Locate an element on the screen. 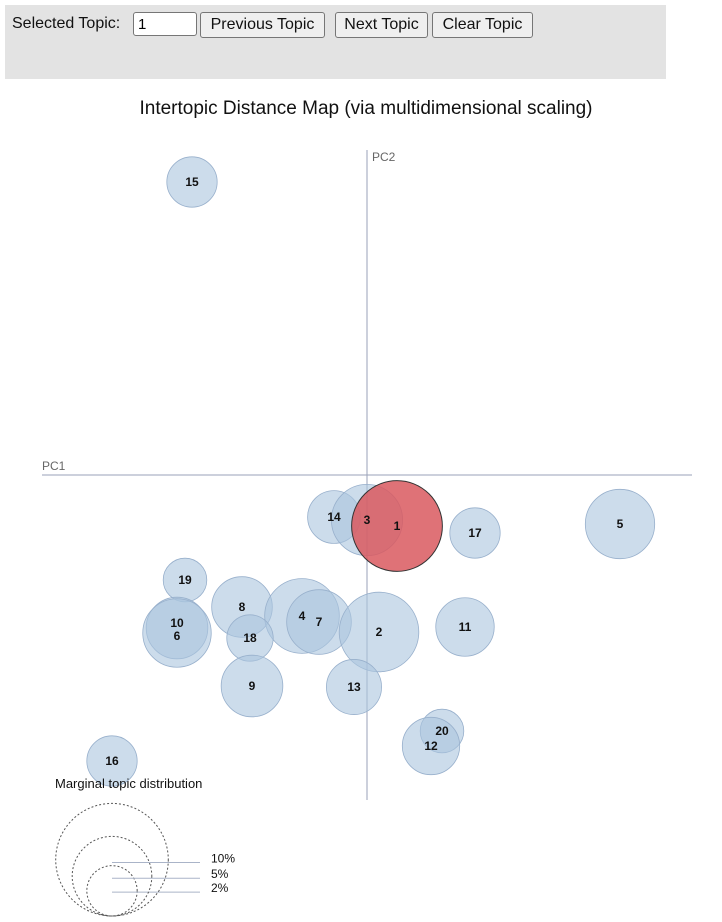 This screenshot has height=922, width=722. topic-label-20: 20 is located at coordinates (442, 731).